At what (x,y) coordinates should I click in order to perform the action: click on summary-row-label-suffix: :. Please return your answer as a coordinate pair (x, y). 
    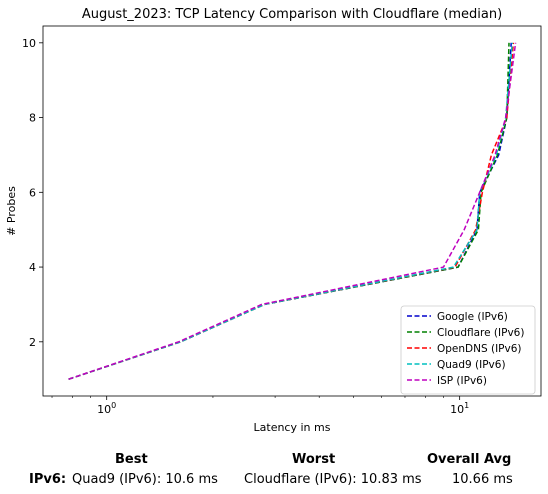
    Looking at the image, I should click on (63, 479).